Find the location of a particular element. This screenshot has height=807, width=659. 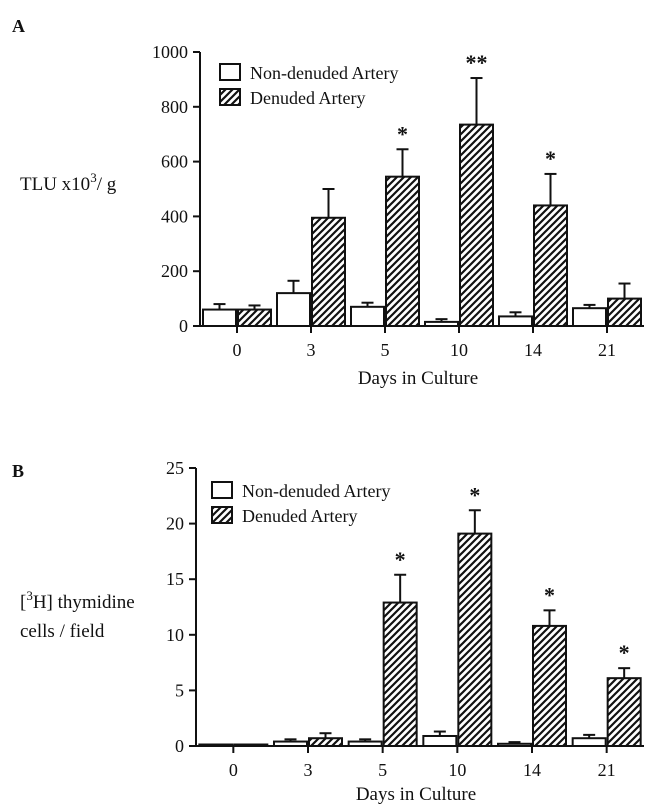

y-tick-label: 20 is located at coordinates (175, 524).